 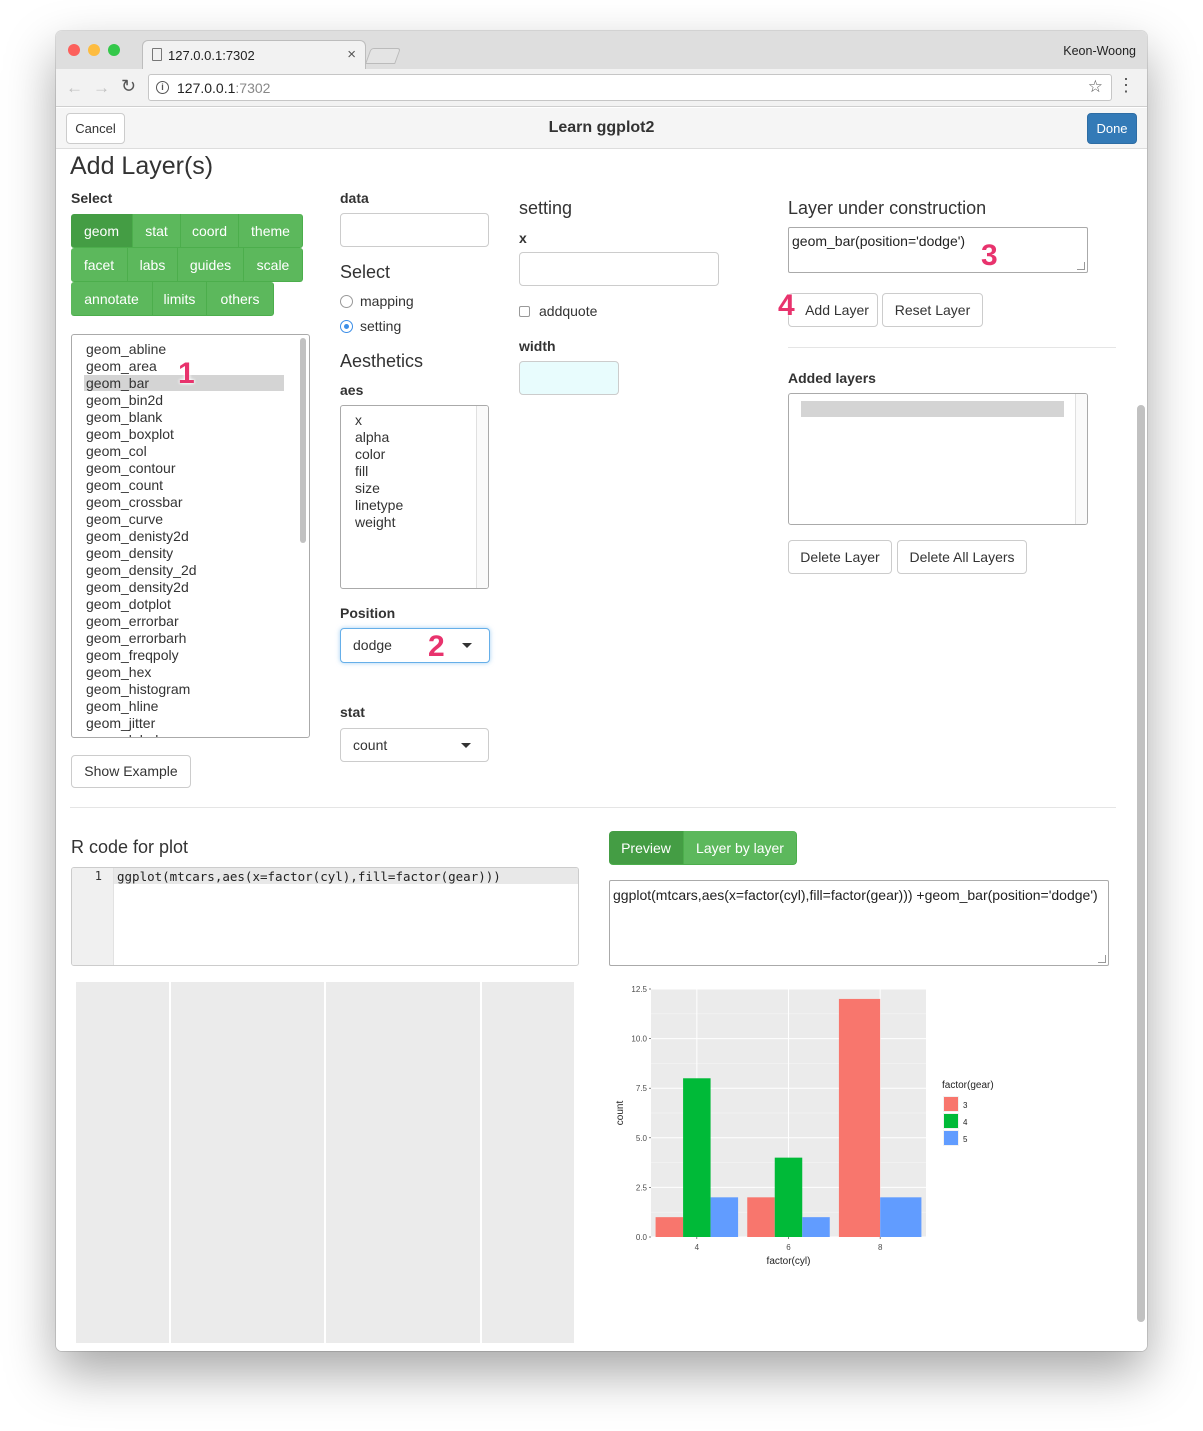 What do you see at coordinates (74, 50) in the screenshot?
I see `close-window-icon` at bounding box center [74, 50].